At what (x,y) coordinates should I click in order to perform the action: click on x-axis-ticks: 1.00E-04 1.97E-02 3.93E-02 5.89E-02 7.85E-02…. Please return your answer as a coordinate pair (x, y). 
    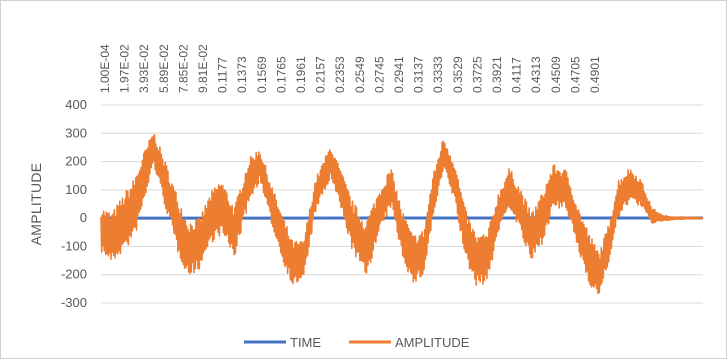
    Looking at the image, I should click on (350, 68).